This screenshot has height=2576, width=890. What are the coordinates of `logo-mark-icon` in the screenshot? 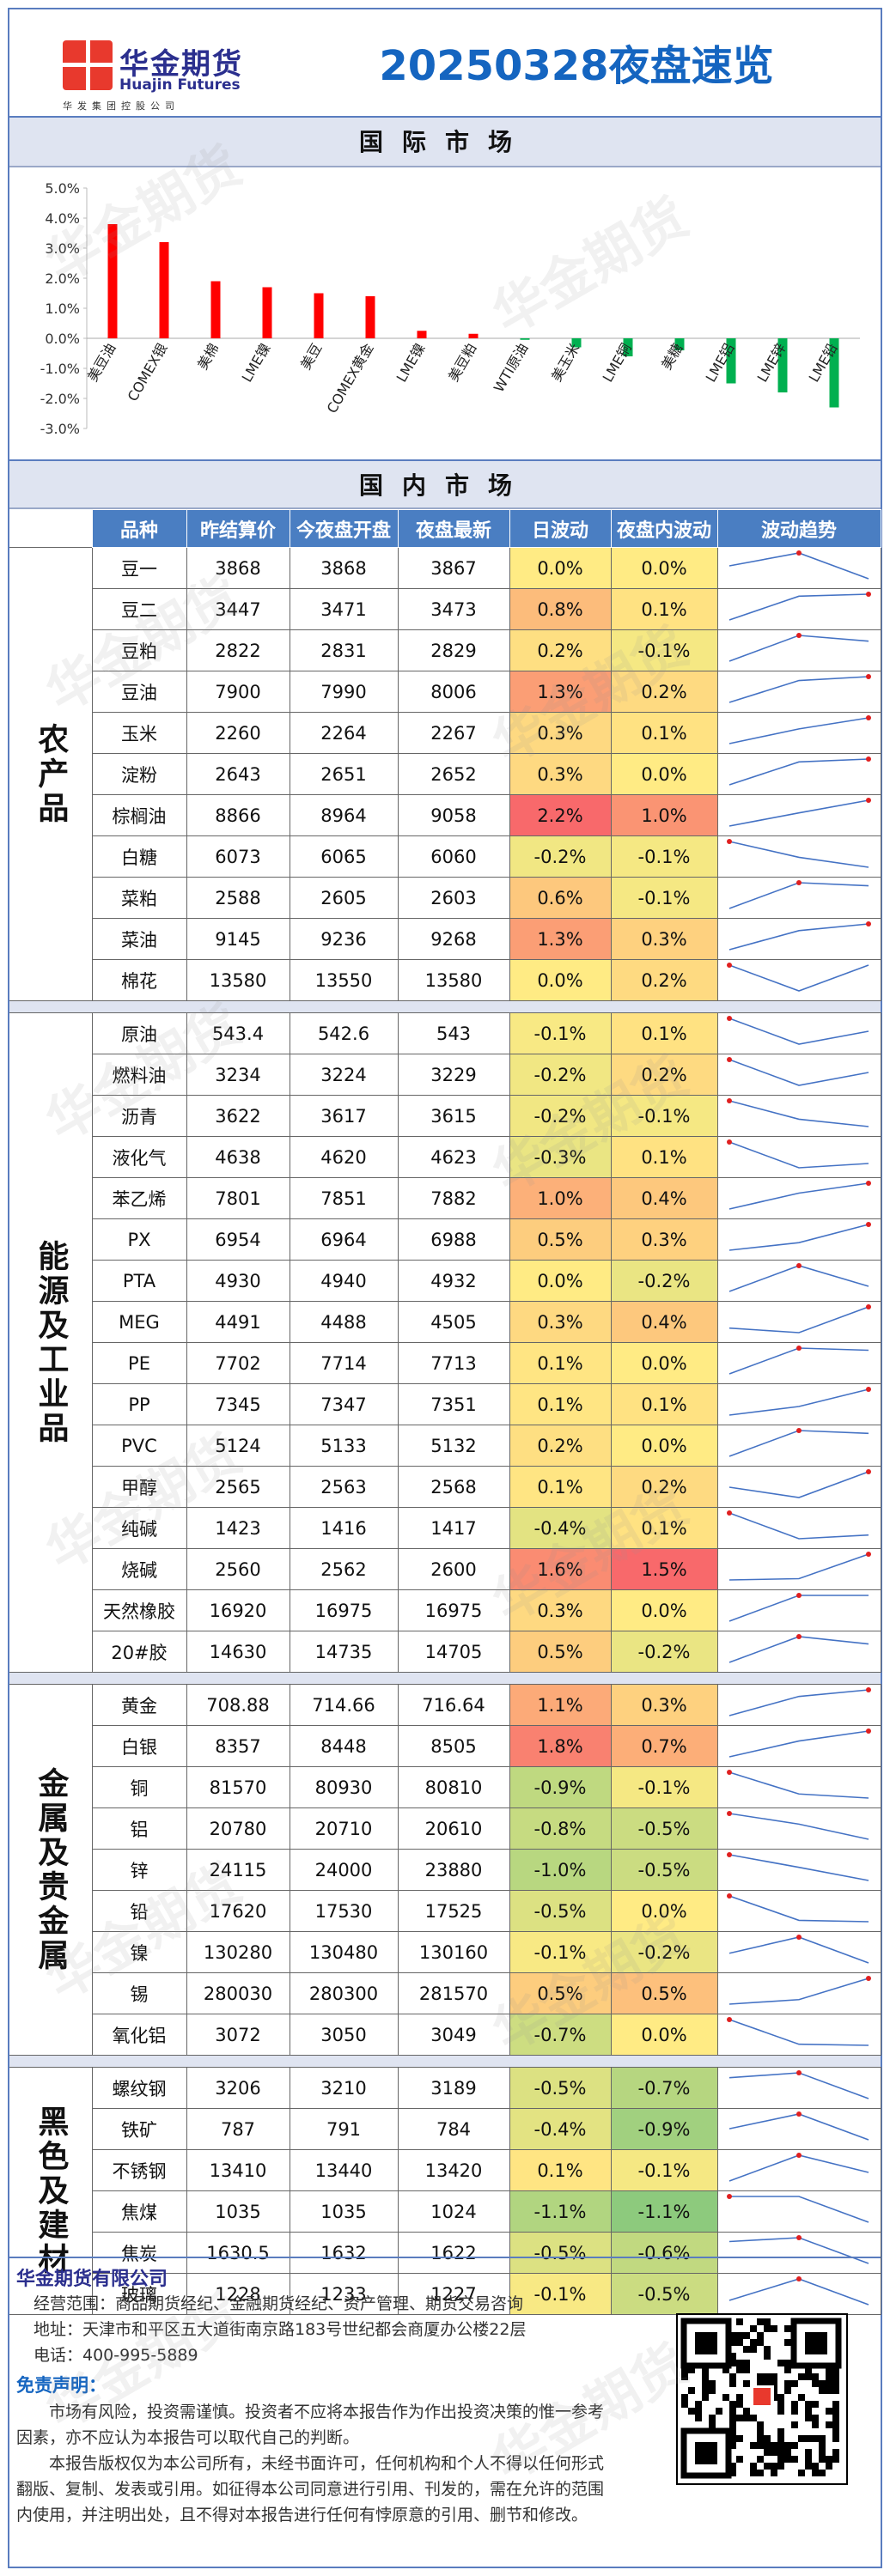 It's located at (88, 65).